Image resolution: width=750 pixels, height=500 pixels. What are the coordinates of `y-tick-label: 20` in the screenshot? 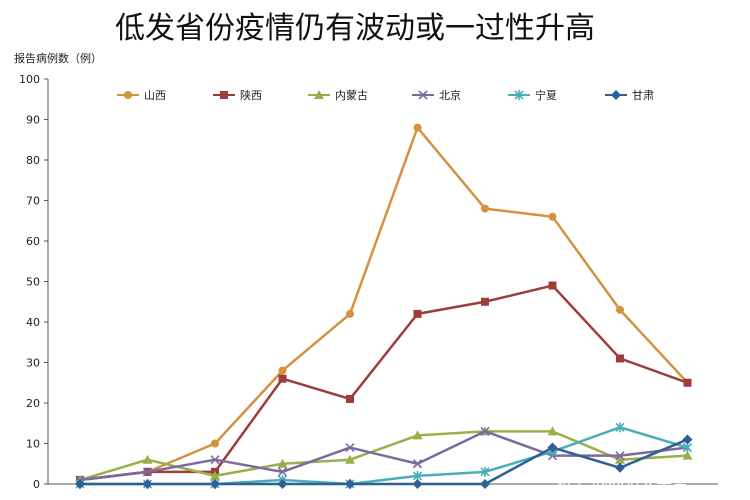 It's located at (33, 403).